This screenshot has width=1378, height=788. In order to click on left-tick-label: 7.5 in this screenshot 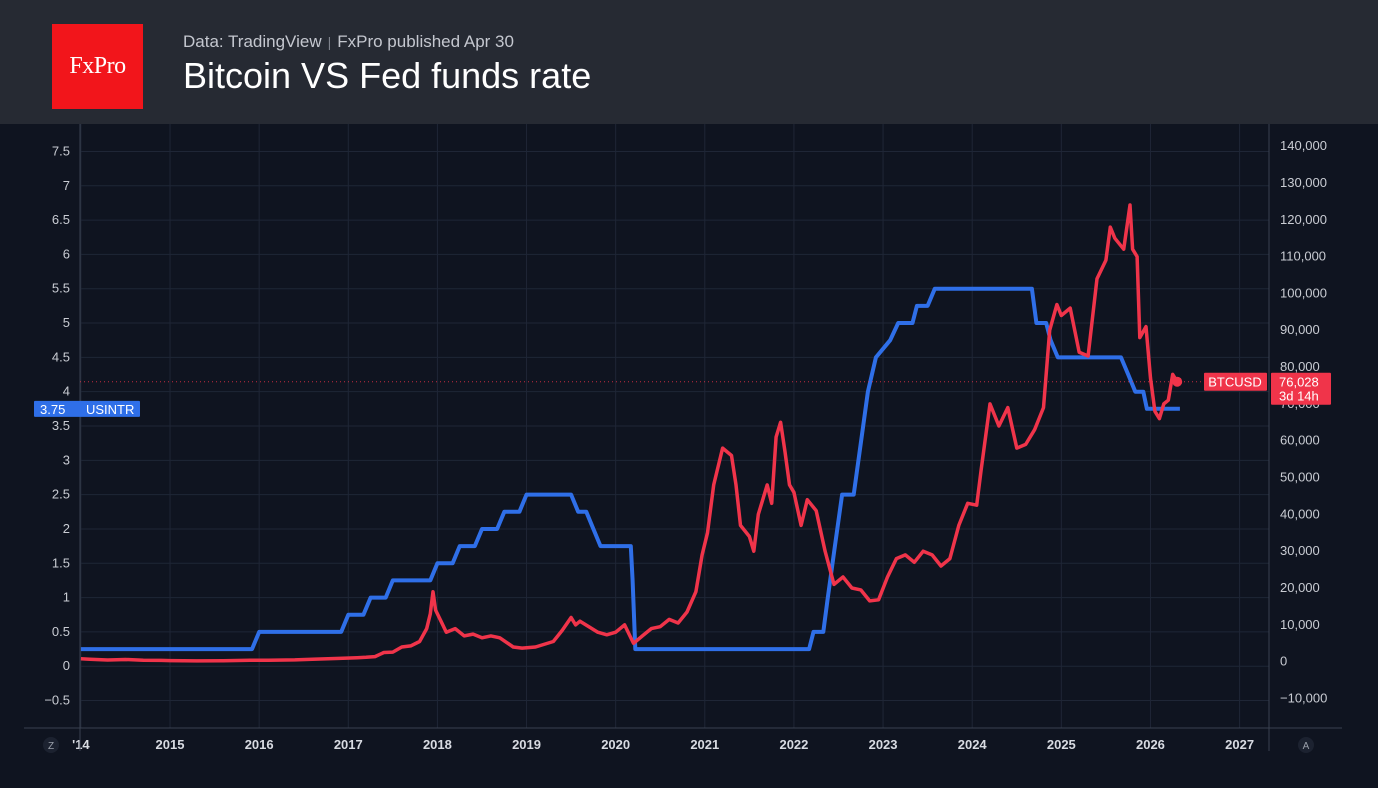, I will do `click(61, 150)`.